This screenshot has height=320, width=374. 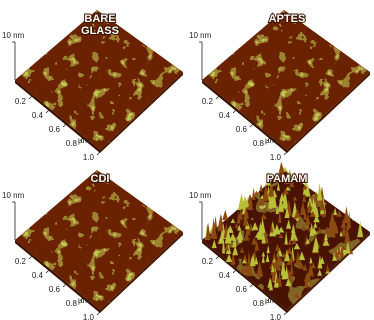 What do you see at coordinates (38, 115) in the screenshot?
I see `x-tick-label: 0.4` at bounding box center [38, 115].